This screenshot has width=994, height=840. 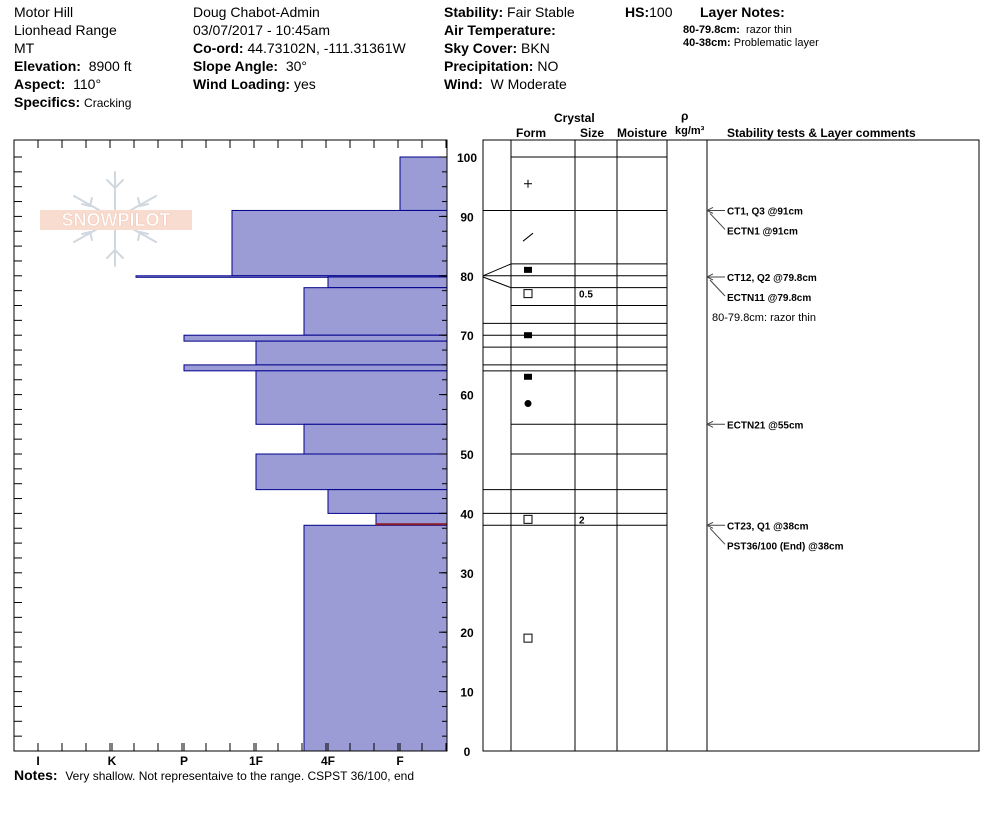 I want to click on y-tick-label: 0, so click(x=467, y=752).